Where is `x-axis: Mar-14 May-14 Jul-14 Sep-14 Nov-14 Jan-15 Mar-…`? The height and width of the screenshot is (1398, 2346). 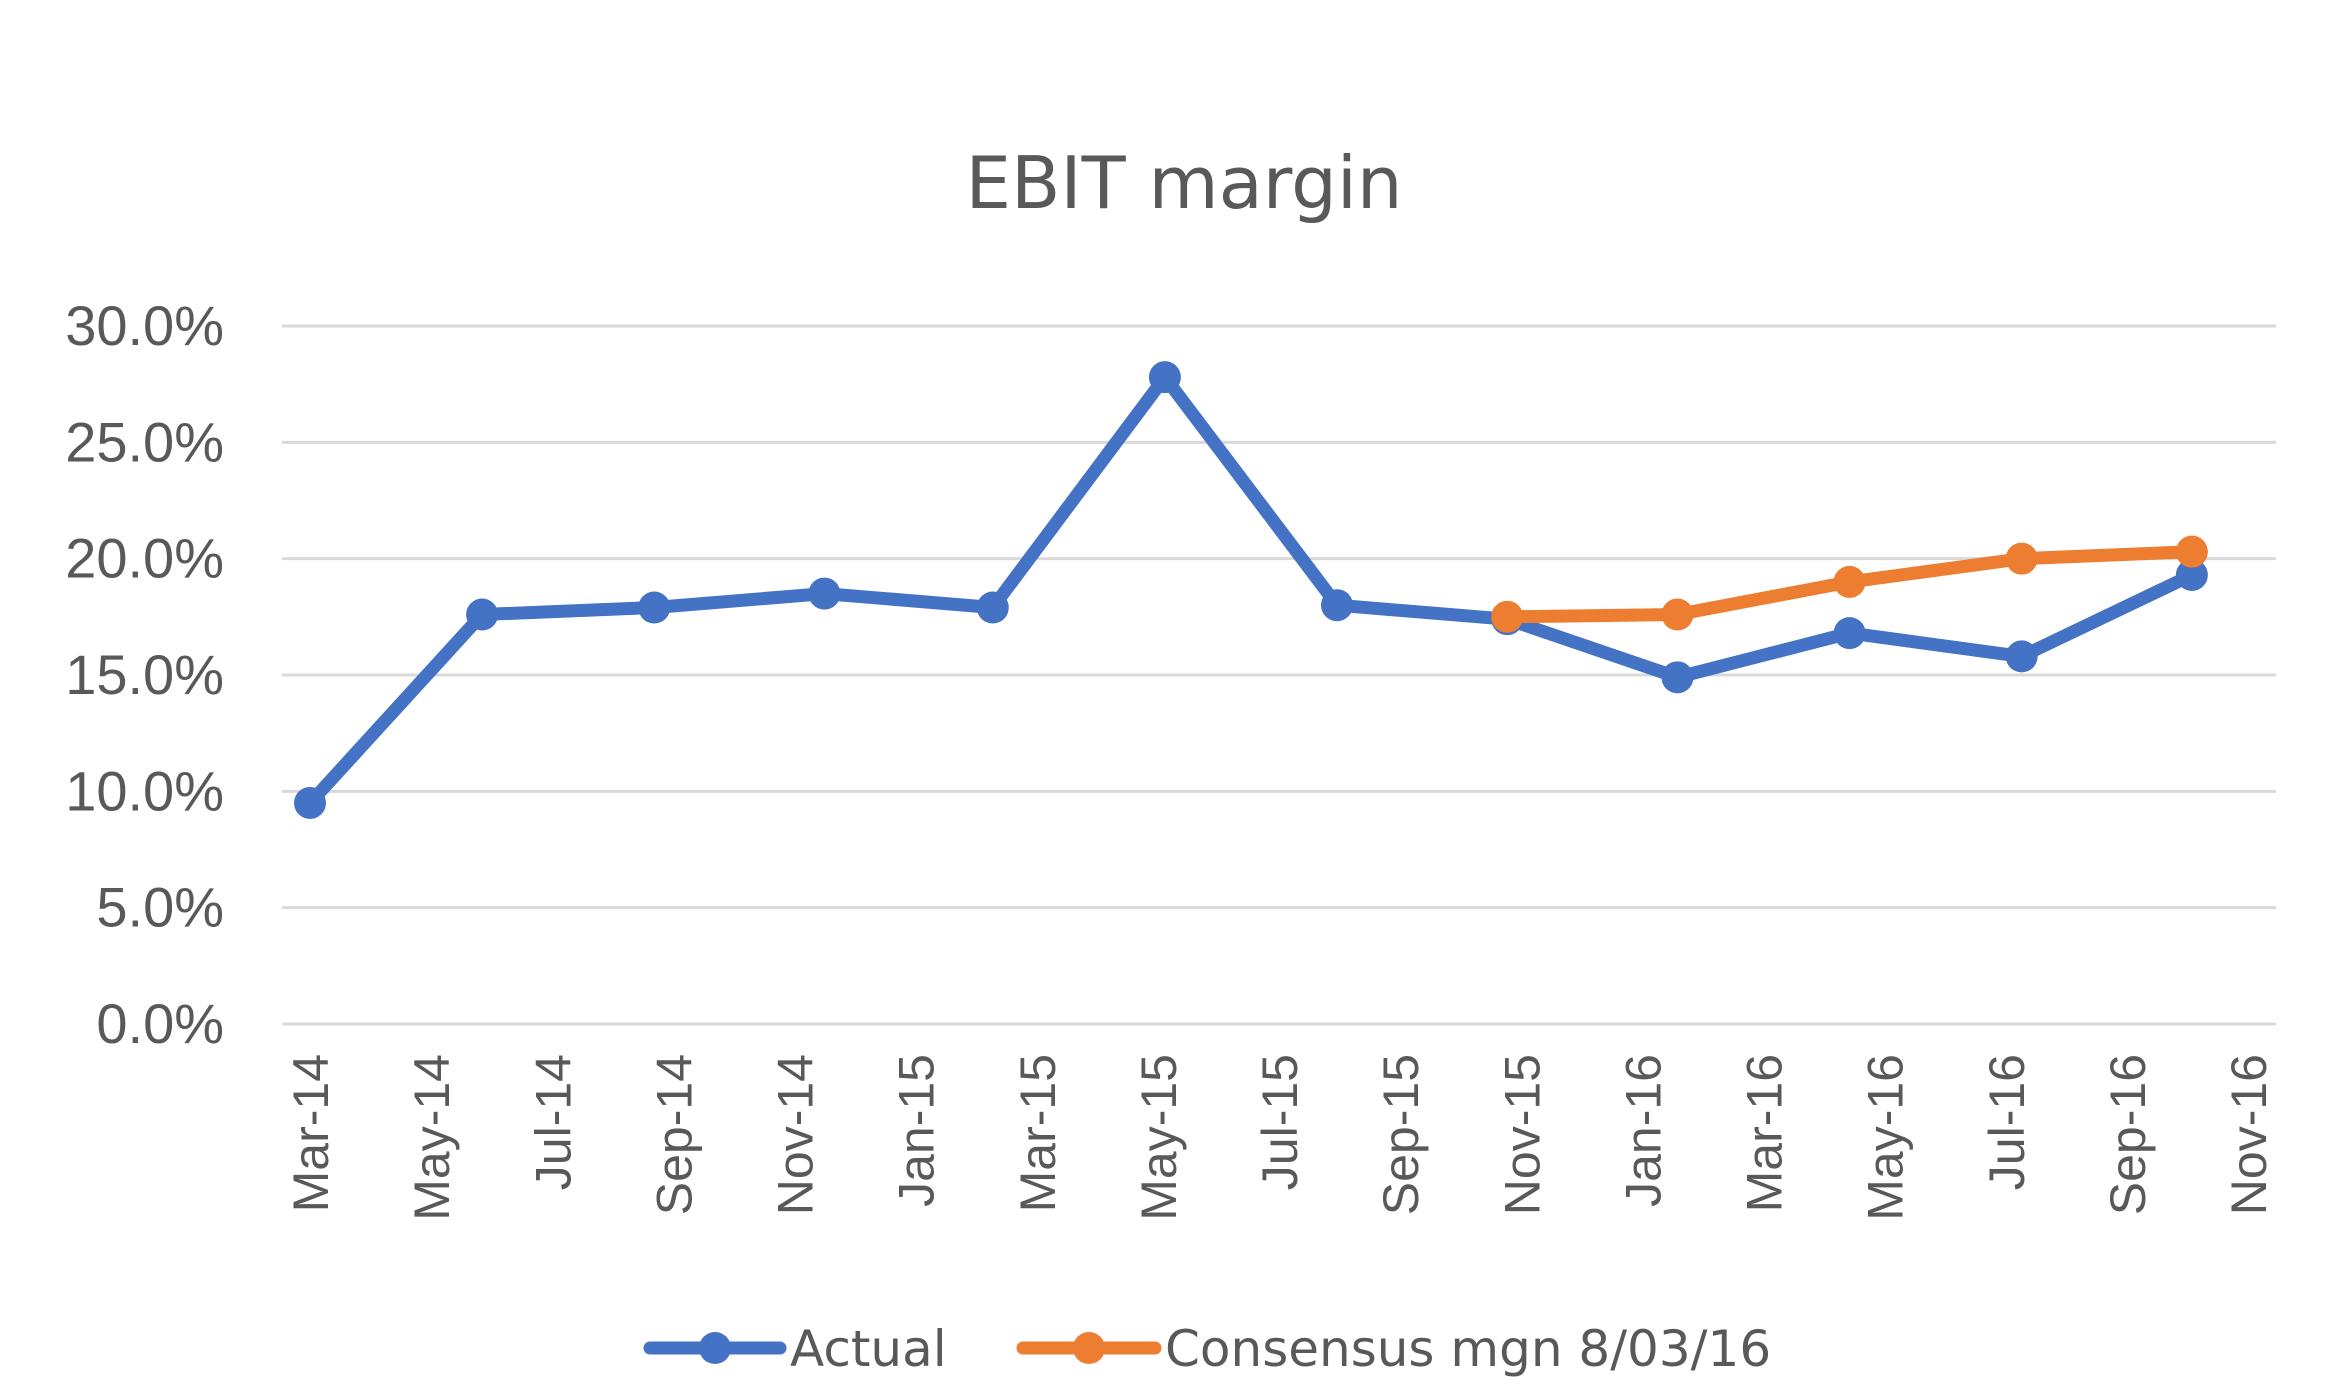 x-axis: Mar-14 May-14 Jul-14 Sep-14 Nov-14 Jan-15 Mar-… is located at coordinates (1280, 1137).